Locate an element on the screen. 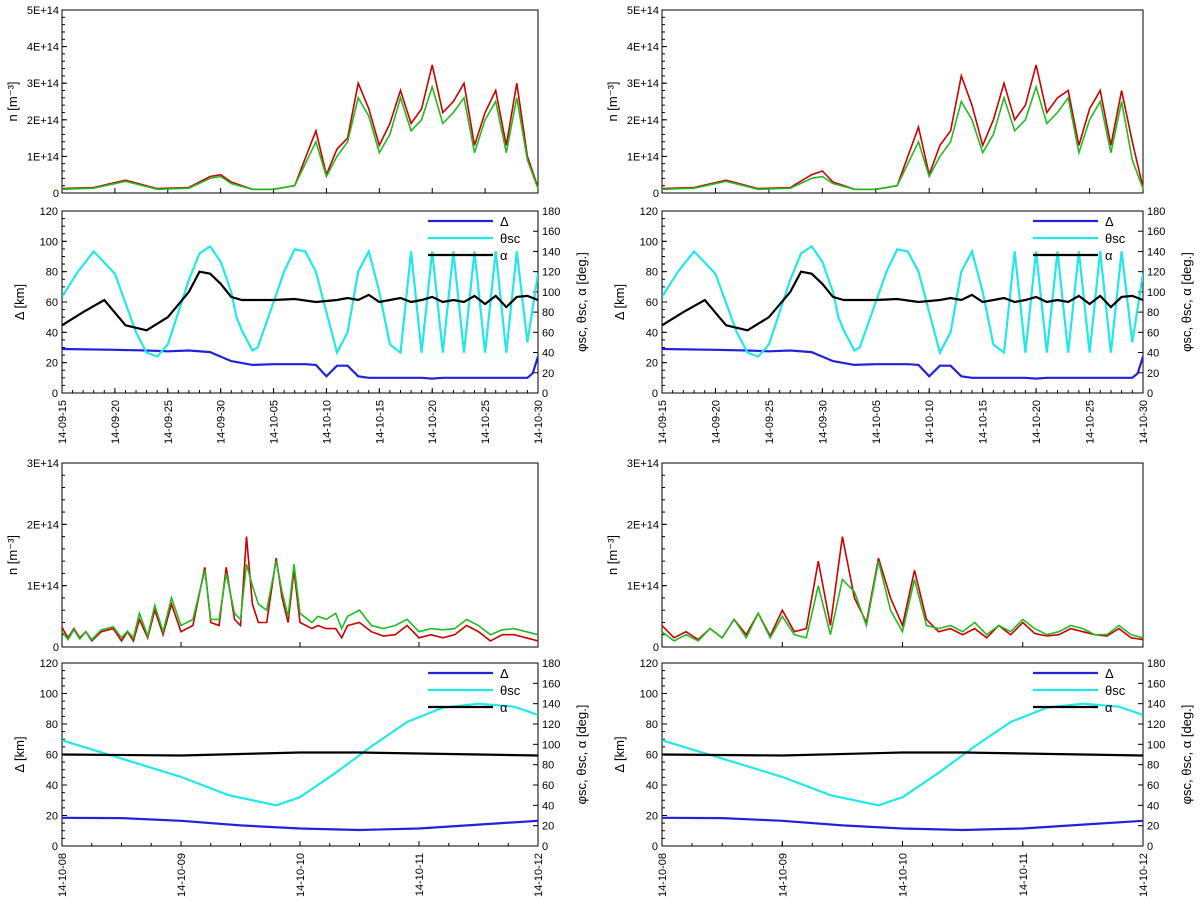  density-y-tick-label: 5E+14 is located at coordinates (643, 11).